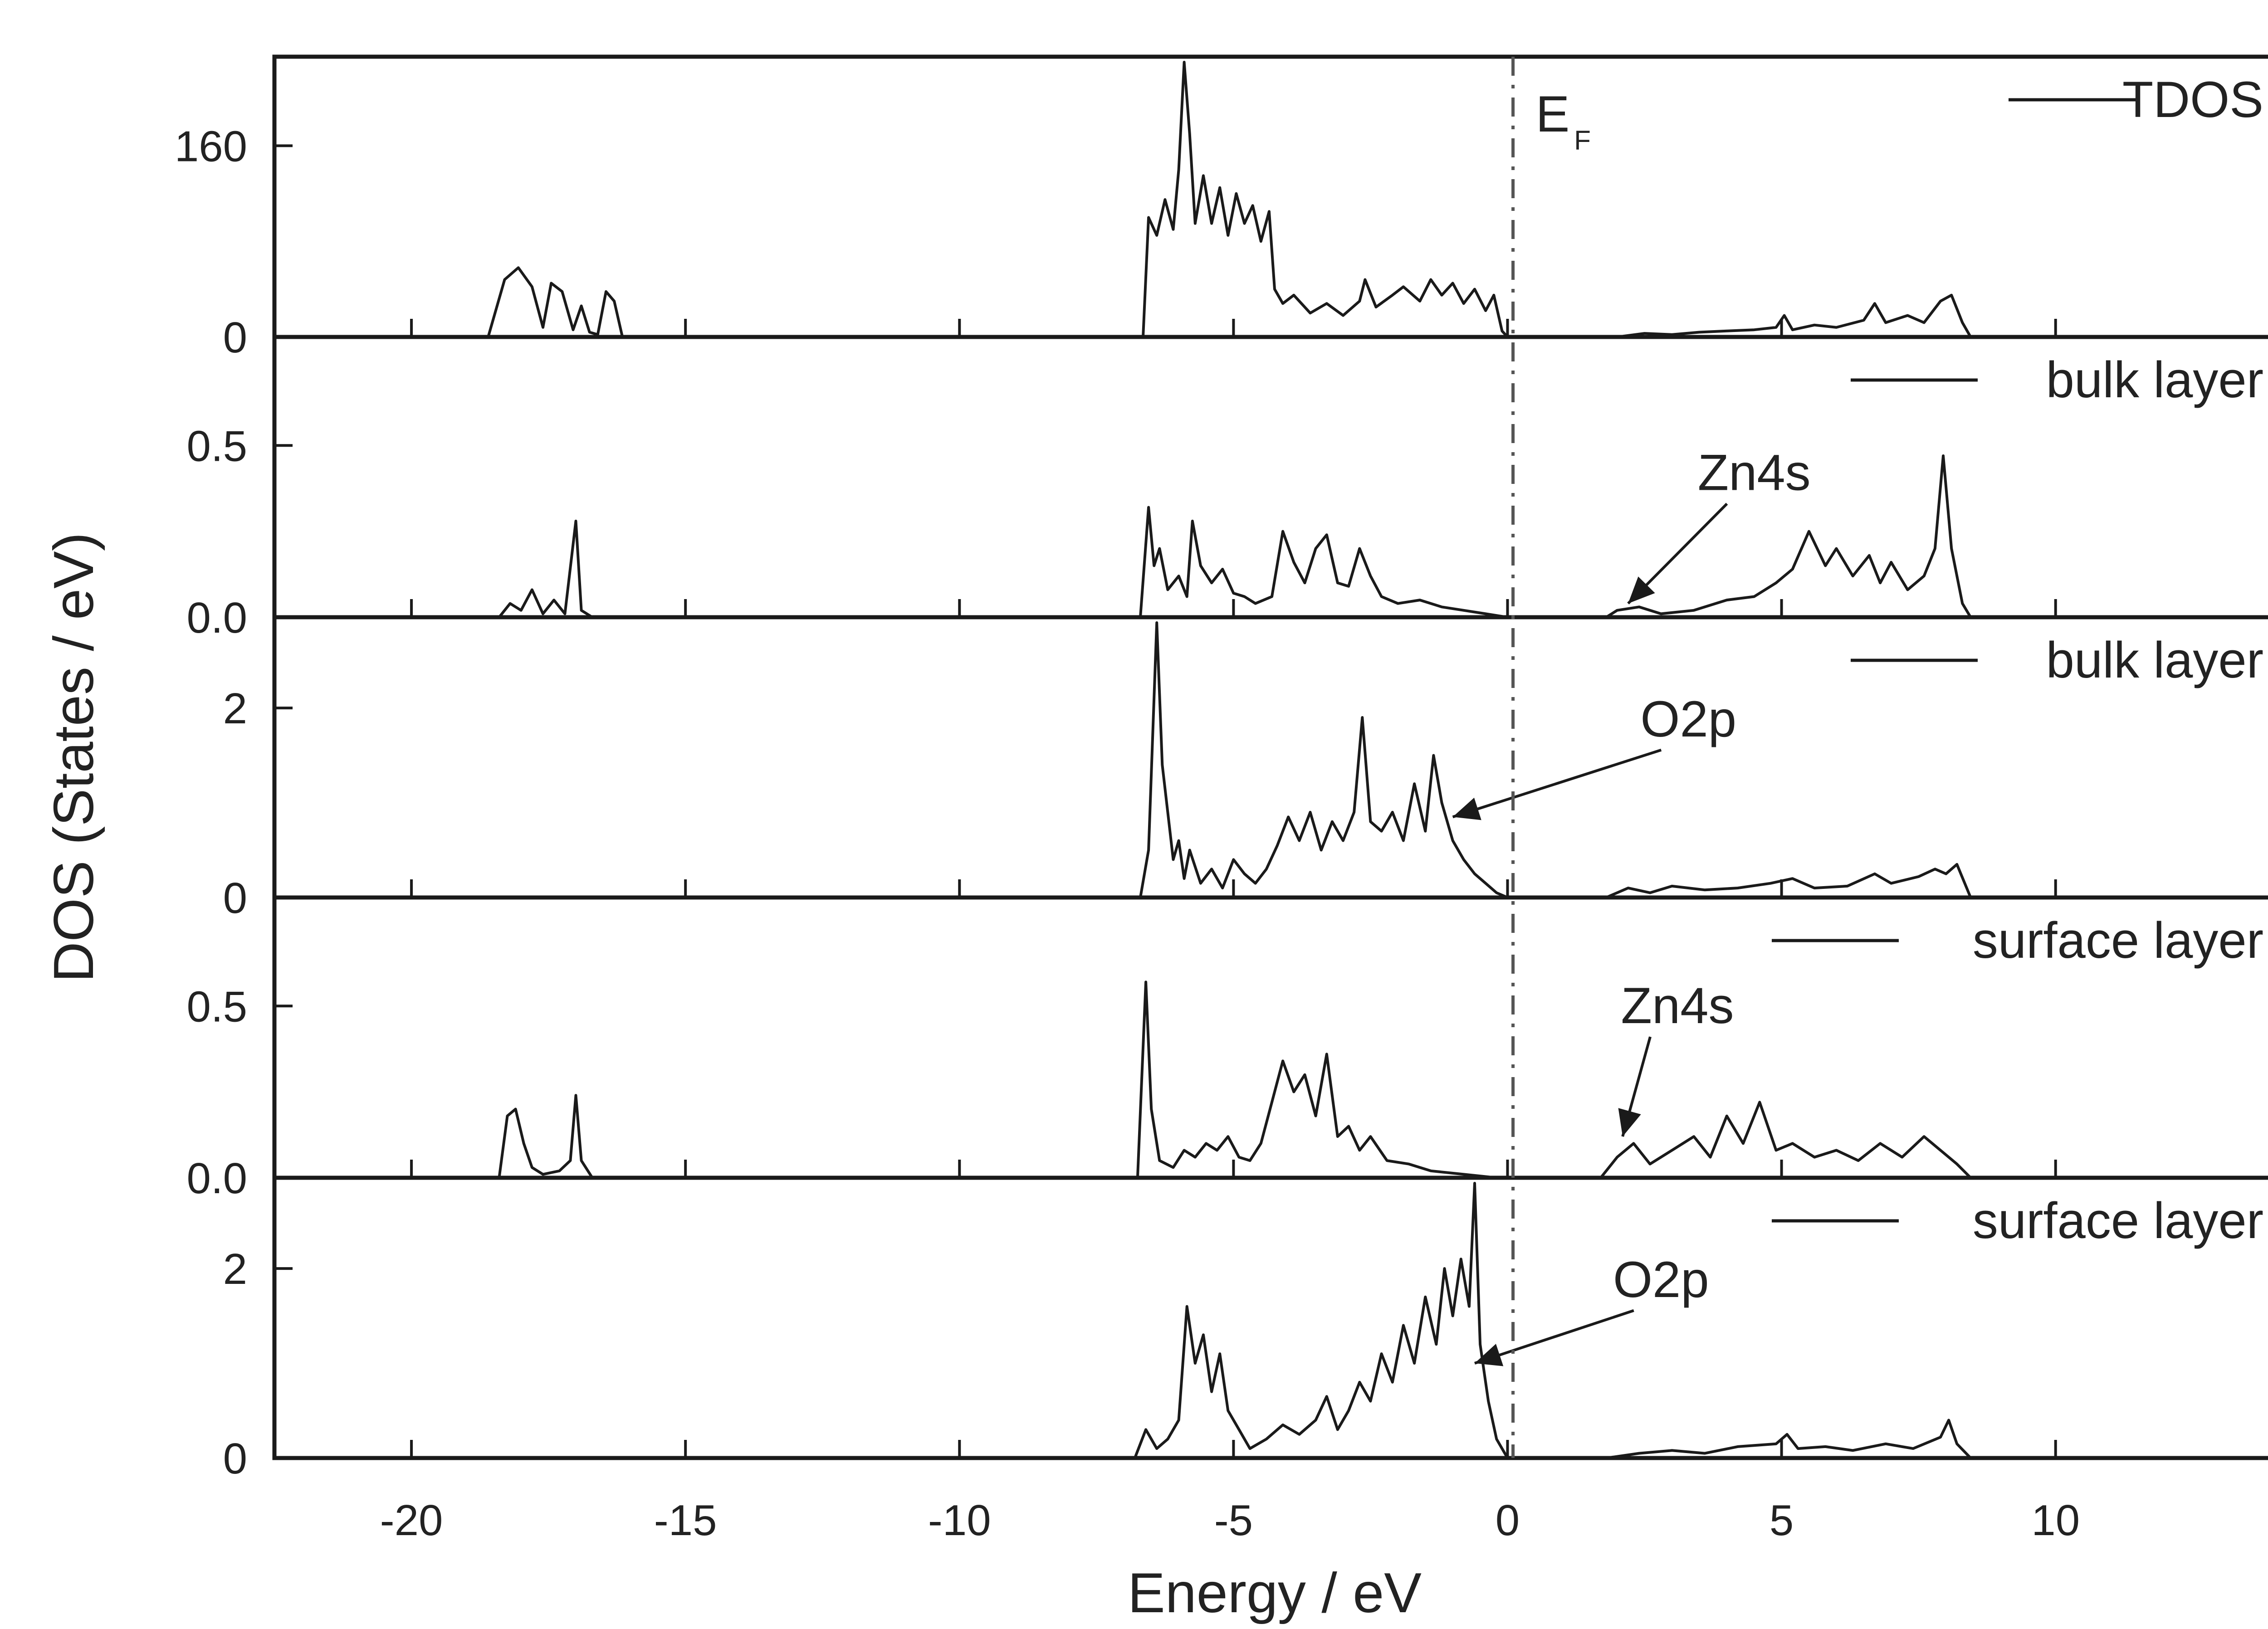 The image size is (2268, 1629). I want to click on y-axis-title: DOS (States / eV), so click(74, 757).